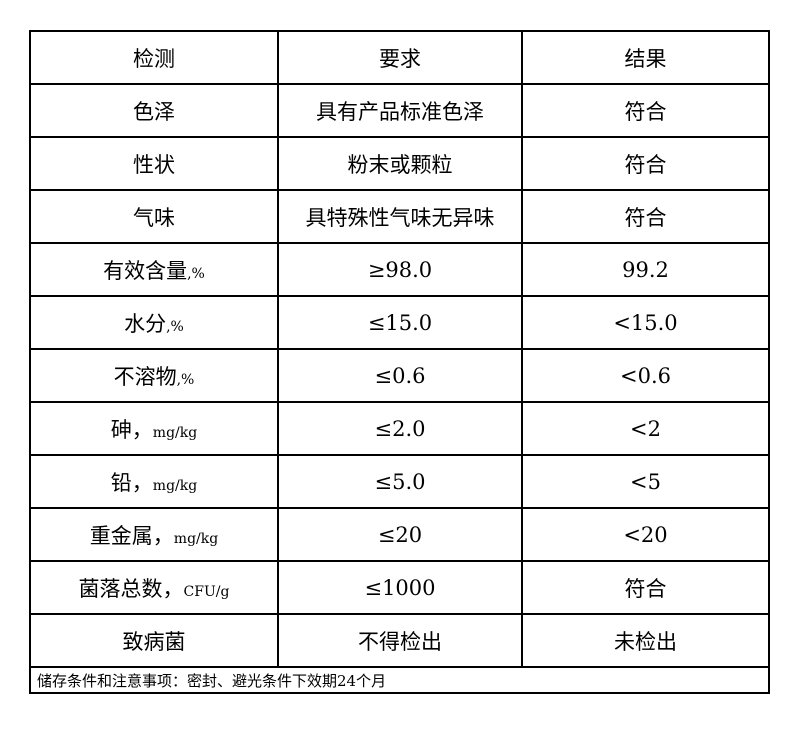 This screenshot has height=750, width=800. I want to click on storage-note: 储存条件和注意事项：密封、避光条件下效期24个月, so click(399, 680).